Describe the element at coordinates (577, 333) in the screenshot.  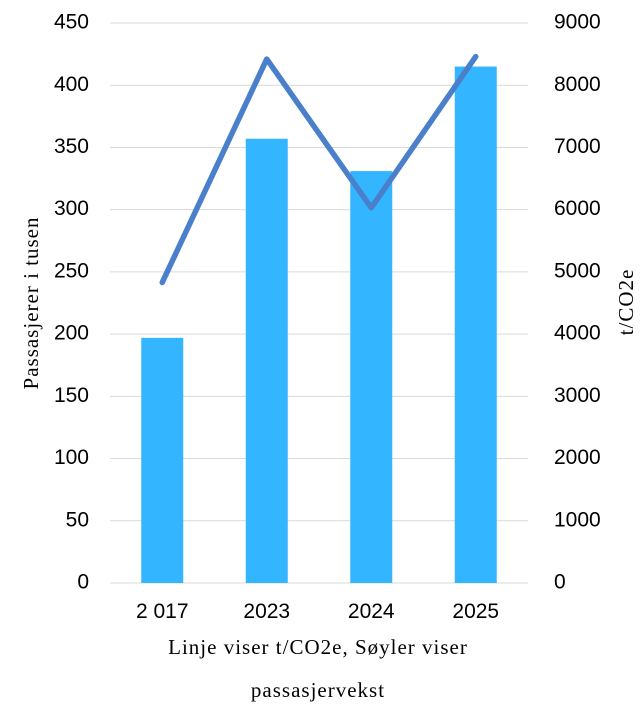
I see `right-tick-label: 4000` at that location.